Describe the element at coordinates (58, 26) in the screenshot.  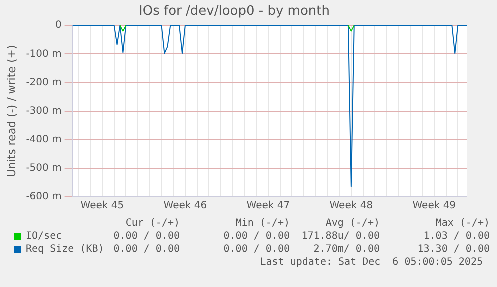
I see `y-tick-label: 0` at that location.